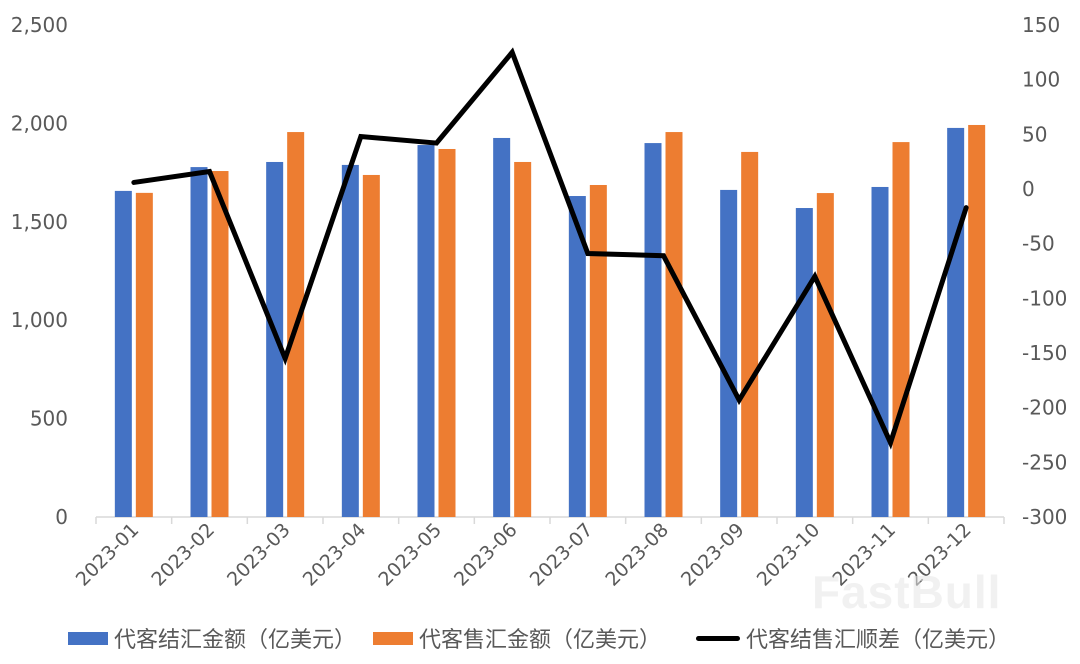 The width and height of the screenshot is (1080, 664). What do you see at coordinates (713, 555) in the screenshot?
I see `x-axis-category-label: 2023-09` at bounding box center [713, 555].